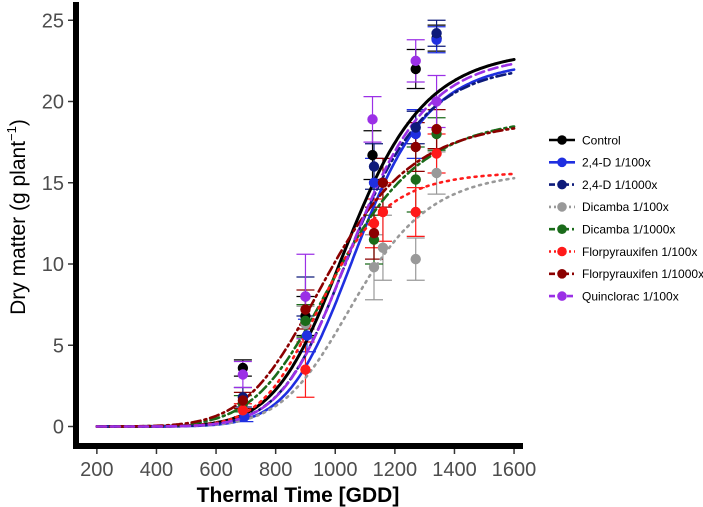  Describe the element at coordinates (58, 428) in the screenshot. I see `y-tick-label: 0` at that location.